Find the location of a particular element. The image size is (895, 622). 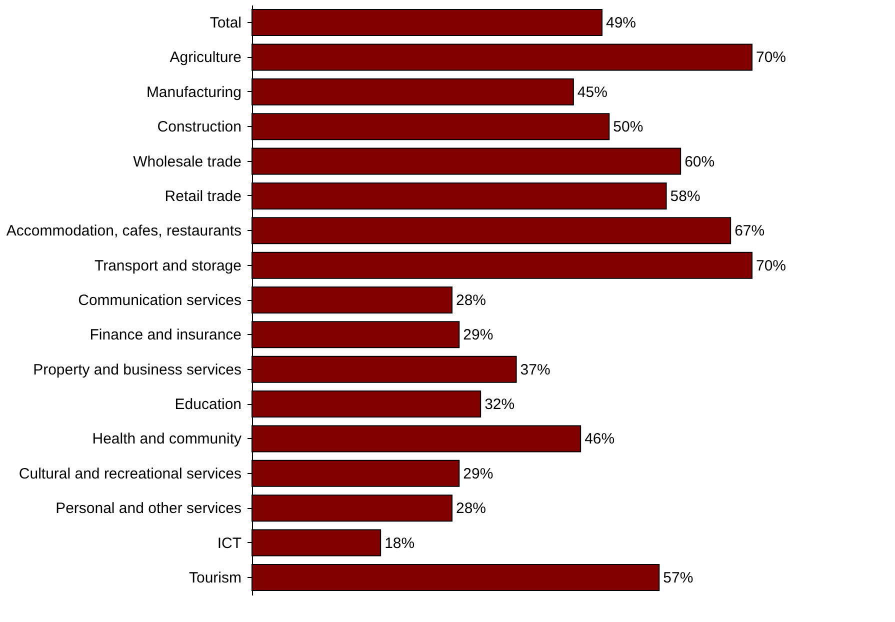

y-tick-label: Retail trade is located at coordinates (203, 196).